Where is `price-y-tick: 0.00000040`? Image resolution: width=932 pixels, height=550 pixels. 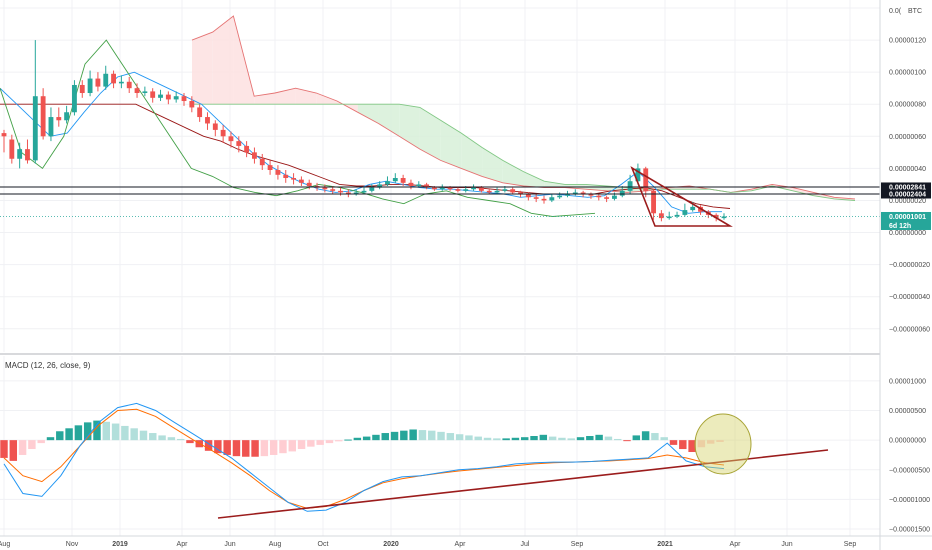 price-y-tick: 0.00000040 is located at coordinates (907, 169).